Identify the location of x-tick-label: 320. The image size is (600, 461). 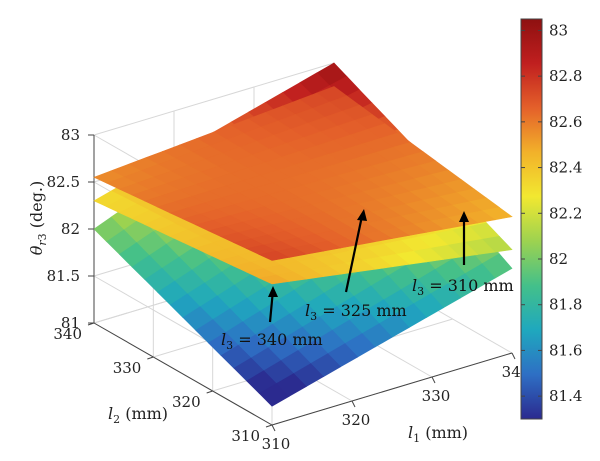
(356, 420).